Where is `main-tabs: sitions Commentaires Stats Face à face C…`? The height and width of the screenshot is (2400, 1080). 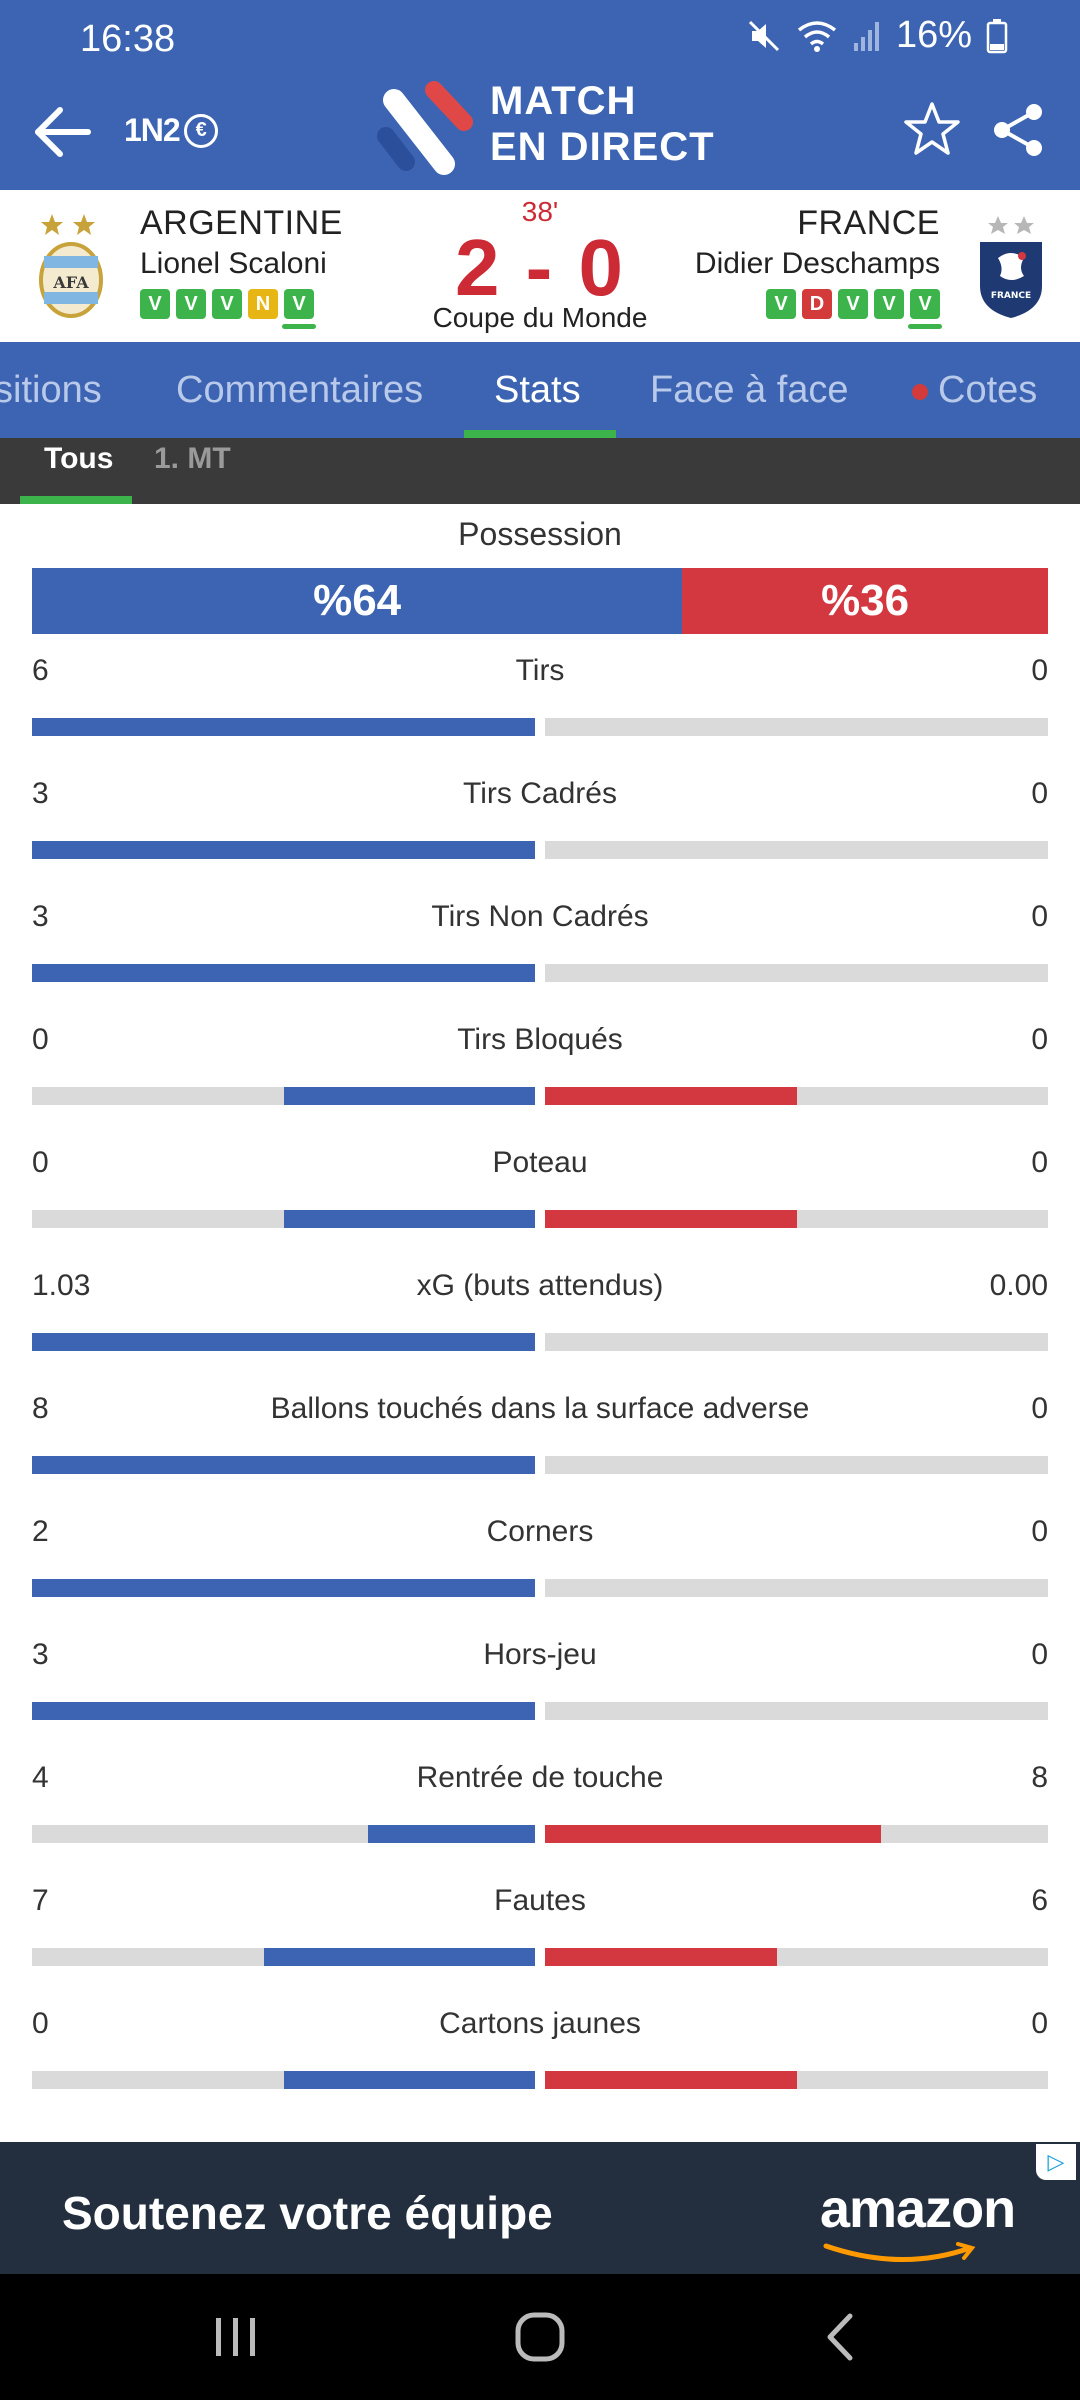
main-tabs: sitions Commentaires Stats Face à face C… is located at coordinates (540, 390).